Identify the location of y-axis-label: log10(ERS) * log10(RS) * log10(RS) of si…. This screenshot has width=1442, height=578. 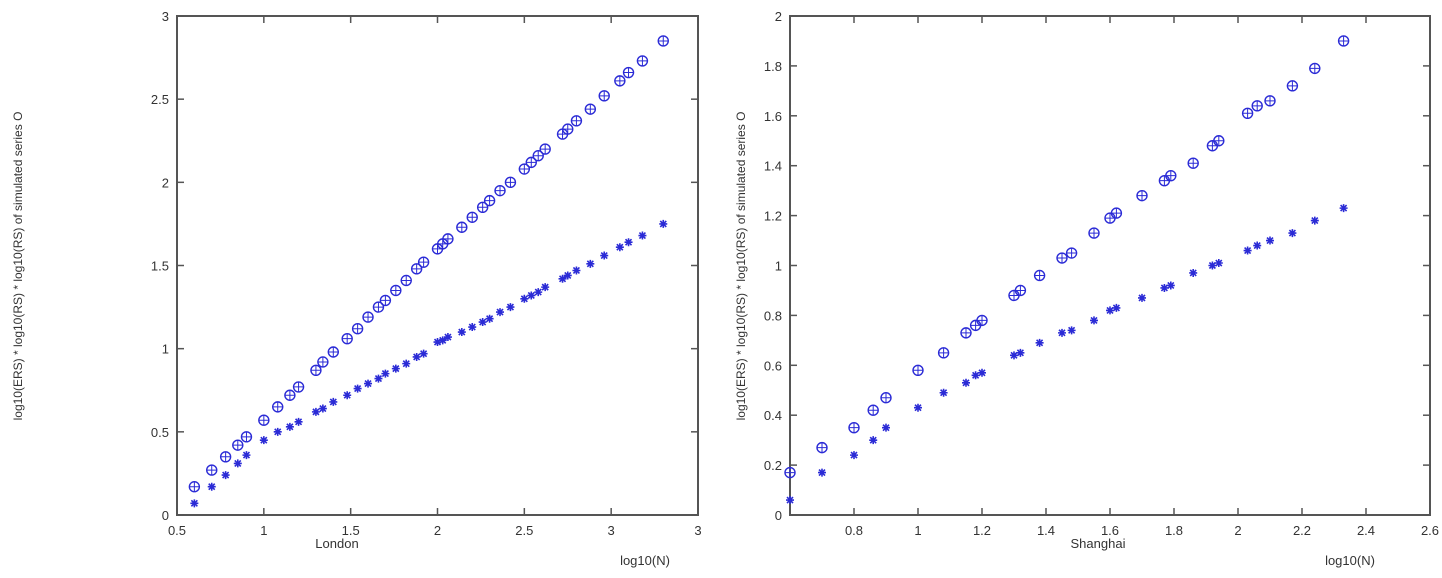
(741, 266).